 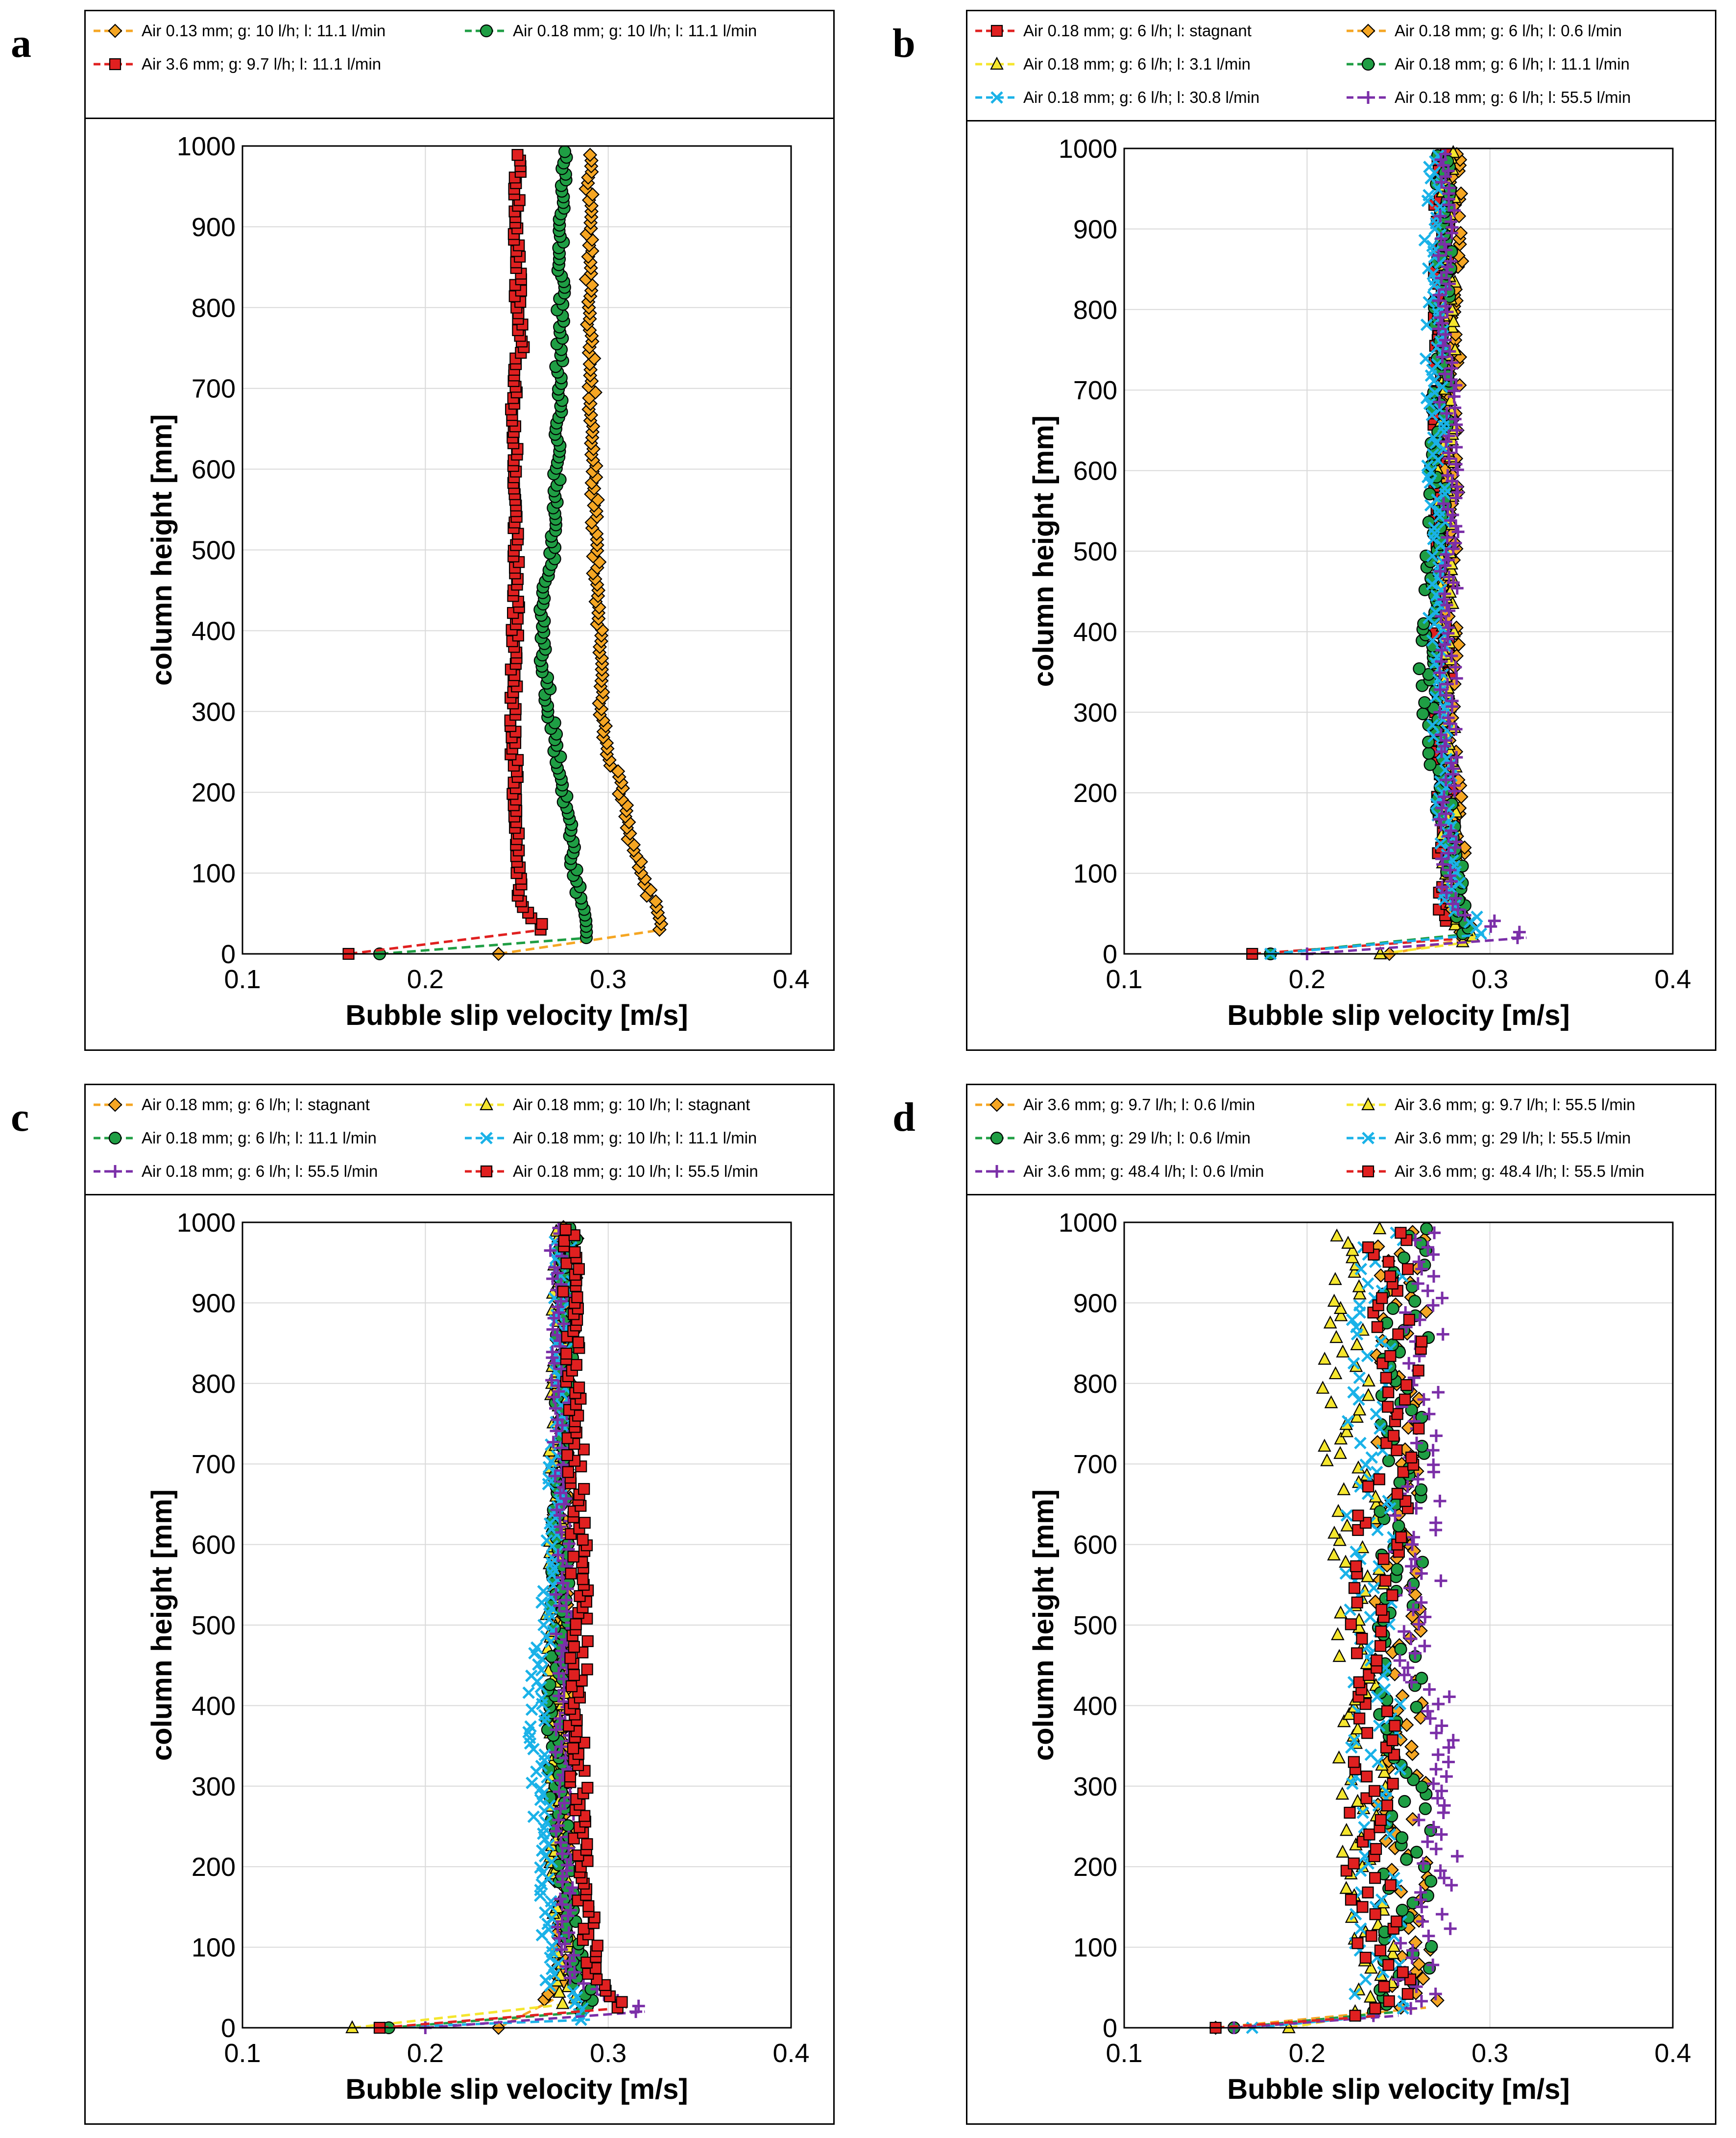 What do you see at coordinates (1513, 1138) in the screenshot?
I see `legend-label: Air 3.6 mm; g: 29 l/h; l: 55.5 l/min` at bounding box center [1513, 1138].